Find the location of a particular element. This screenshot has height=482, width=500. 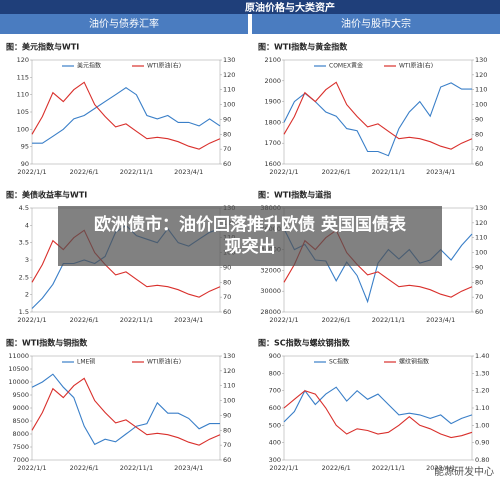

tab-label: 油价与债券汇率 is located at coordinates (124, 23).